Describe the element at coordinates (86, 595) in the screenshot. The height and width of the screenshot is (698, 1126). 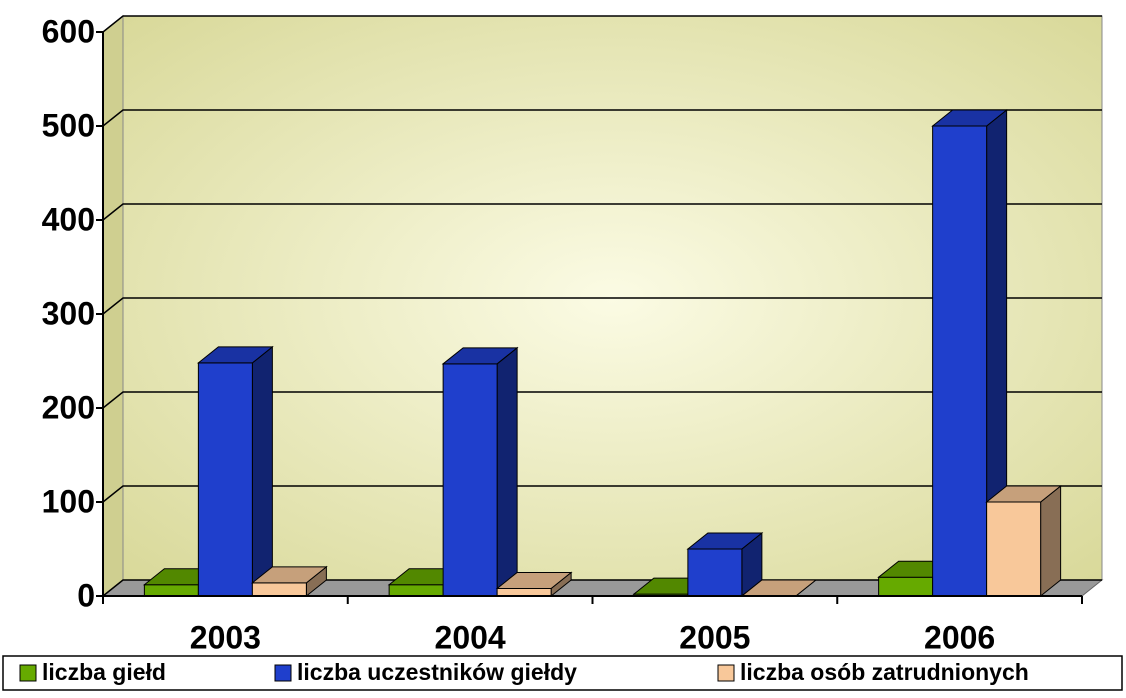
I see `y-tick-label: 0` at that location.